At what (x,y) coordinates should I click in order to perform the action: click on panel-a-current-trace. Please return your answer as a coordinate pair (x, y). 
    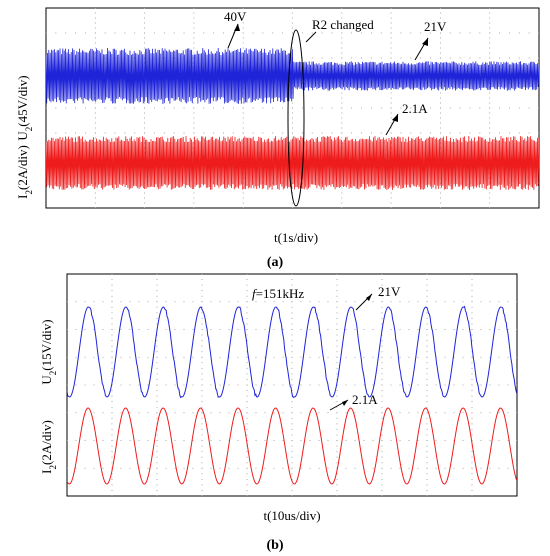
    Looking at the image, I should click on (292, 163).